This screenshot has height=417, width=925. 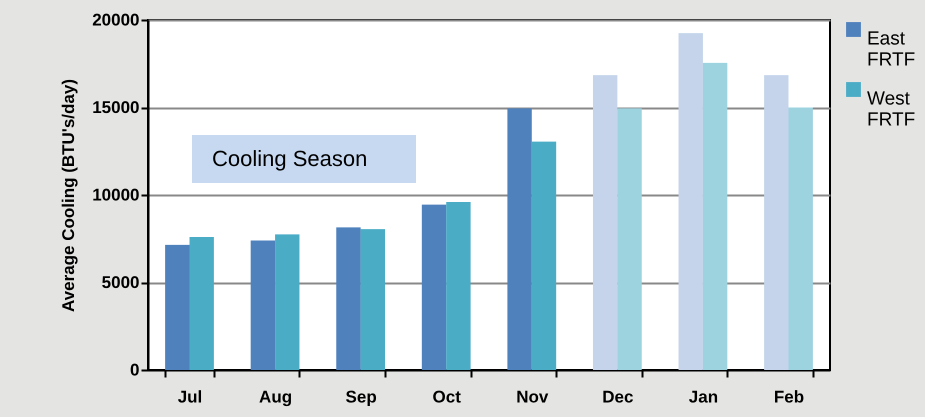 I want to click on legend-label: East FRTF, so click(x=891, y=49).